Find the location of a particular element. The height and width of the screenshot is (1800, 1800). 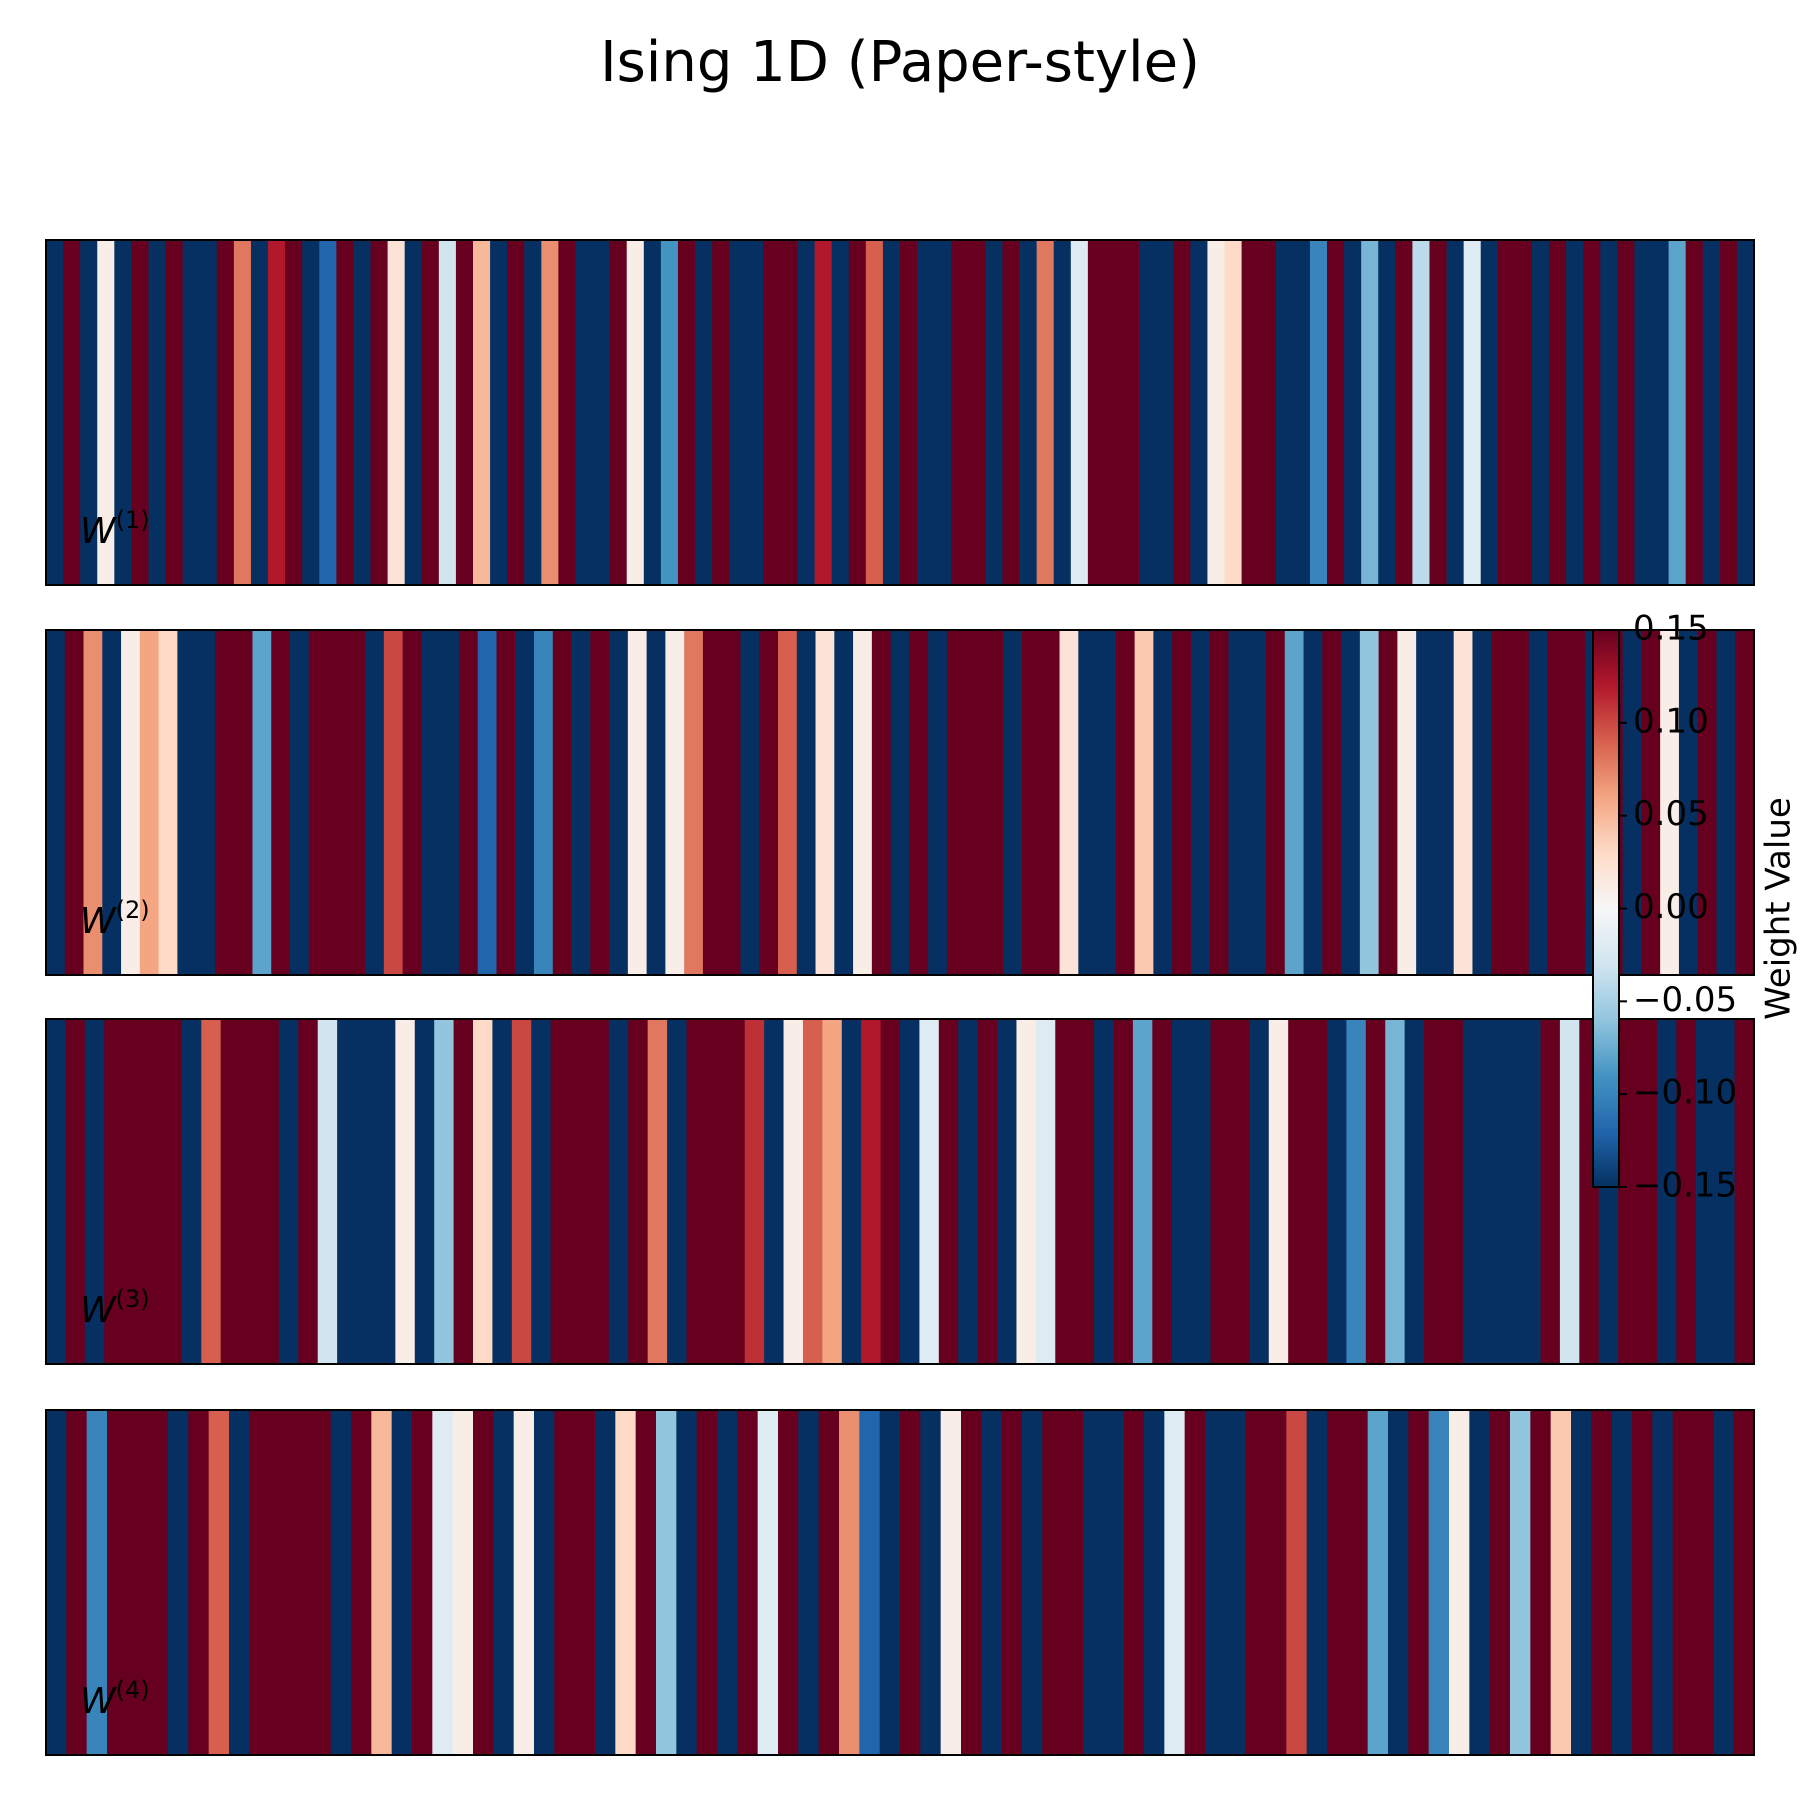

panel-label-sup: (1) is located at coordinates (133, 520).